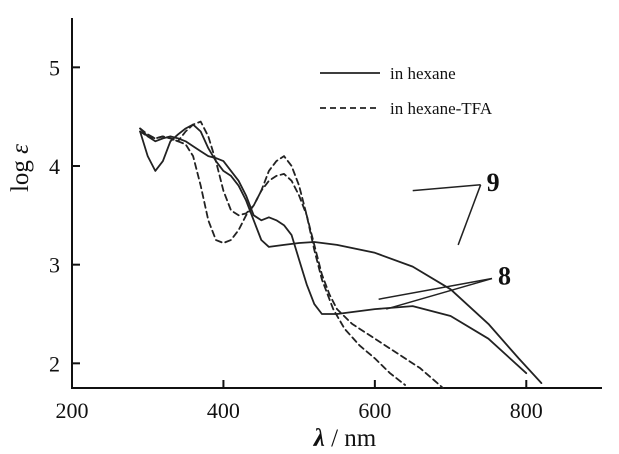 The image size is (619, 454). I want to click on x-tick-label: 600, so click(374, 410).